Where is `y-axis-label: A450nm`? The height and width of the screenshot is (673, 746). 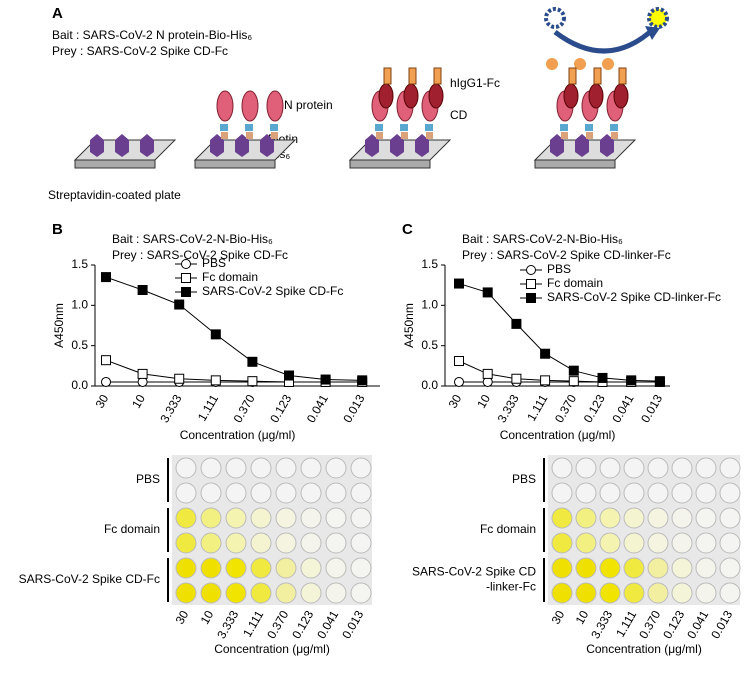 y-axis-label: A450nm is located at coordinates (409, 325).